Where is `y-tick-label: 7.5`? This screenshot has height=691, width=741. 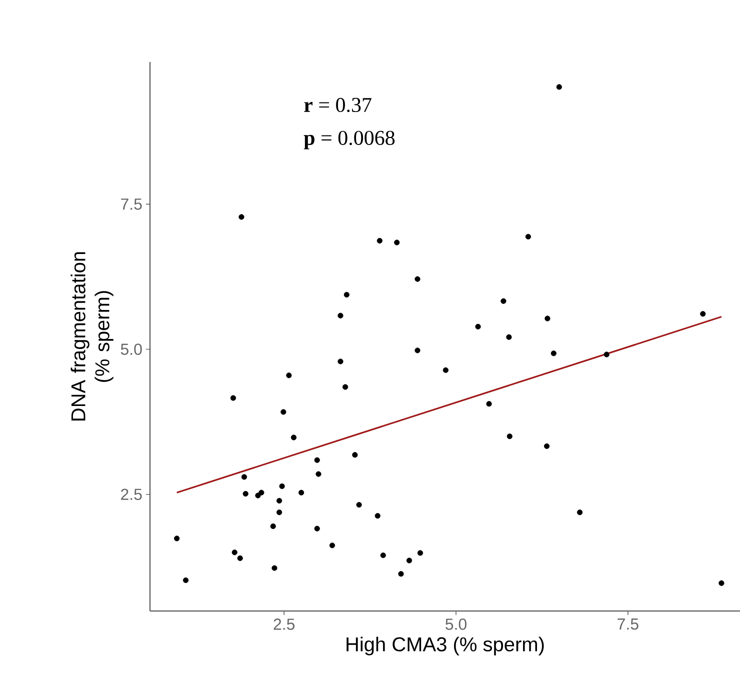
y-tick-label: 7.5 is located at coordinates (131, 204).